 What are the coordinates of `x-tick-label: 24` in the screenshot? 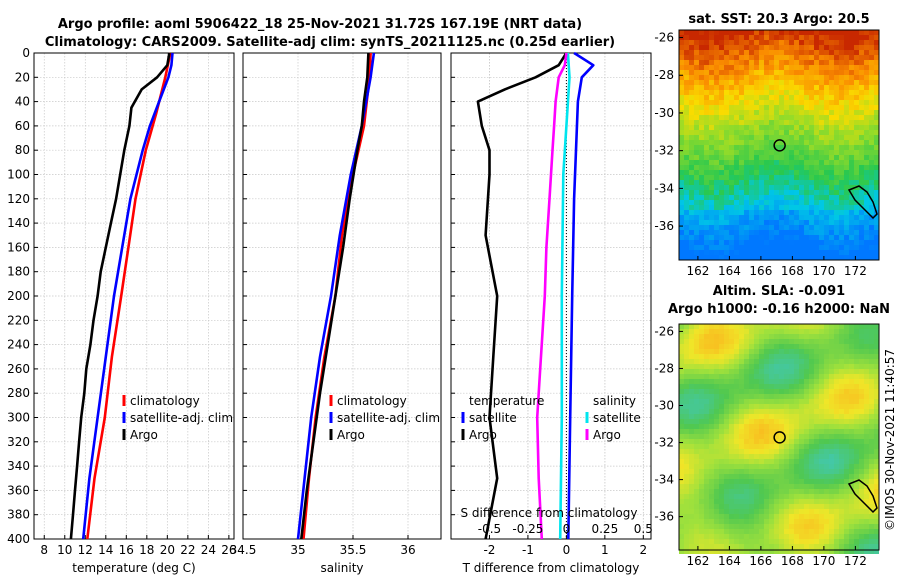 It's located at (208, 550).